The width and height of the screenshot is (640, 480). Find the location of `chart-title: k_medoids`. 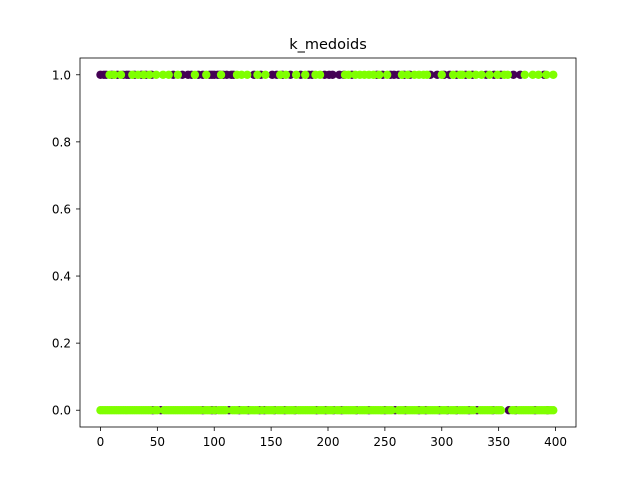

chart-title: k_medoids is located at coordinates (328, 45).